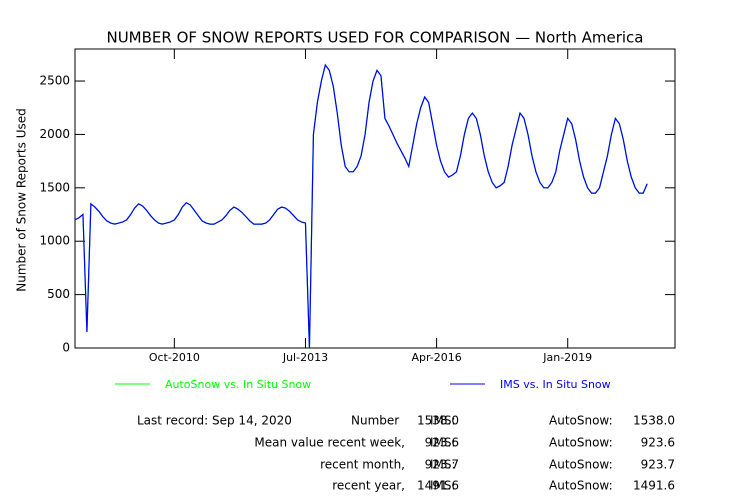  I want to click on x-tick-label: Jan-2019, so click(567, 357).